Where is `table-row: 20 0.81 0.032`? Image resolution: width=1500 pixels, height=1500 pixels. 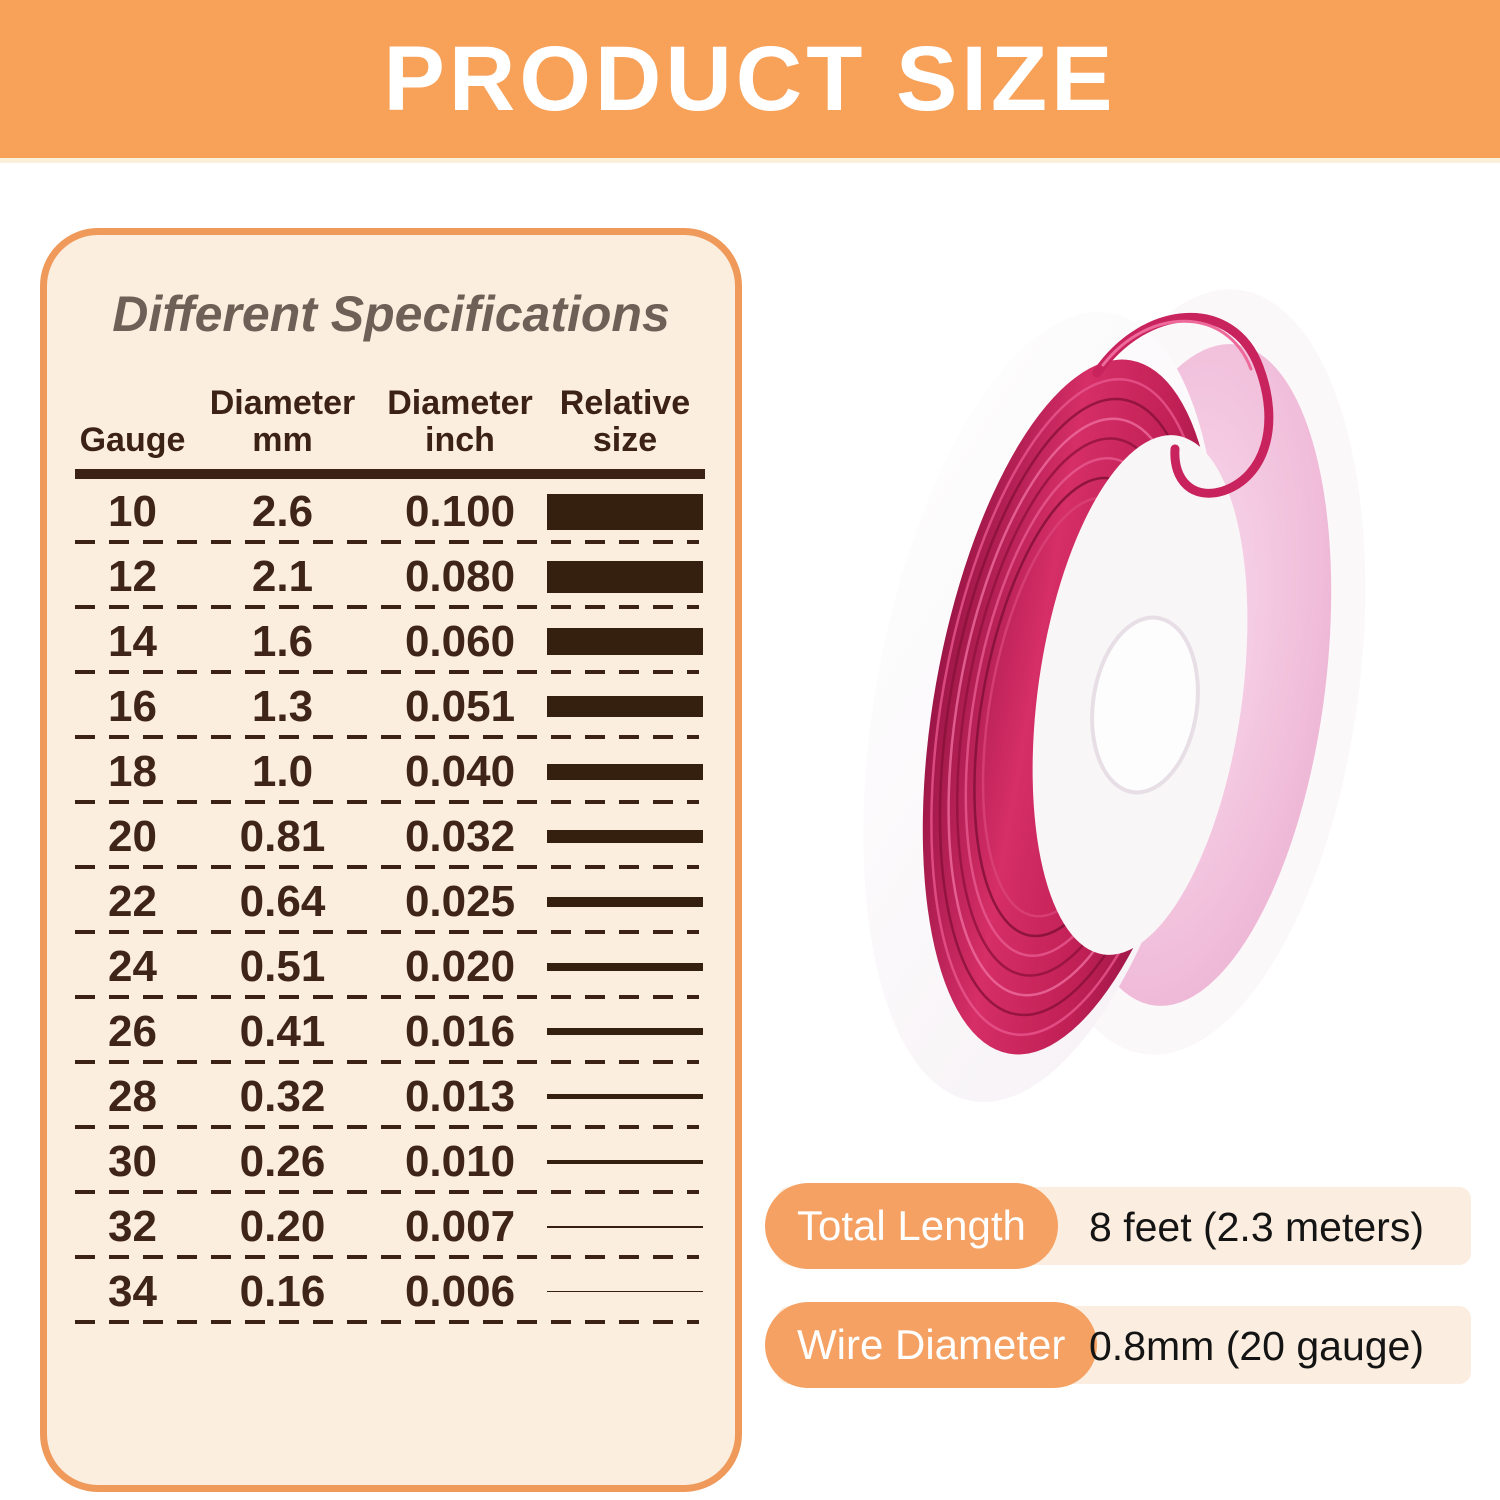 table-row: 20 0.81 0.032 is located at coordinates (390, 836).